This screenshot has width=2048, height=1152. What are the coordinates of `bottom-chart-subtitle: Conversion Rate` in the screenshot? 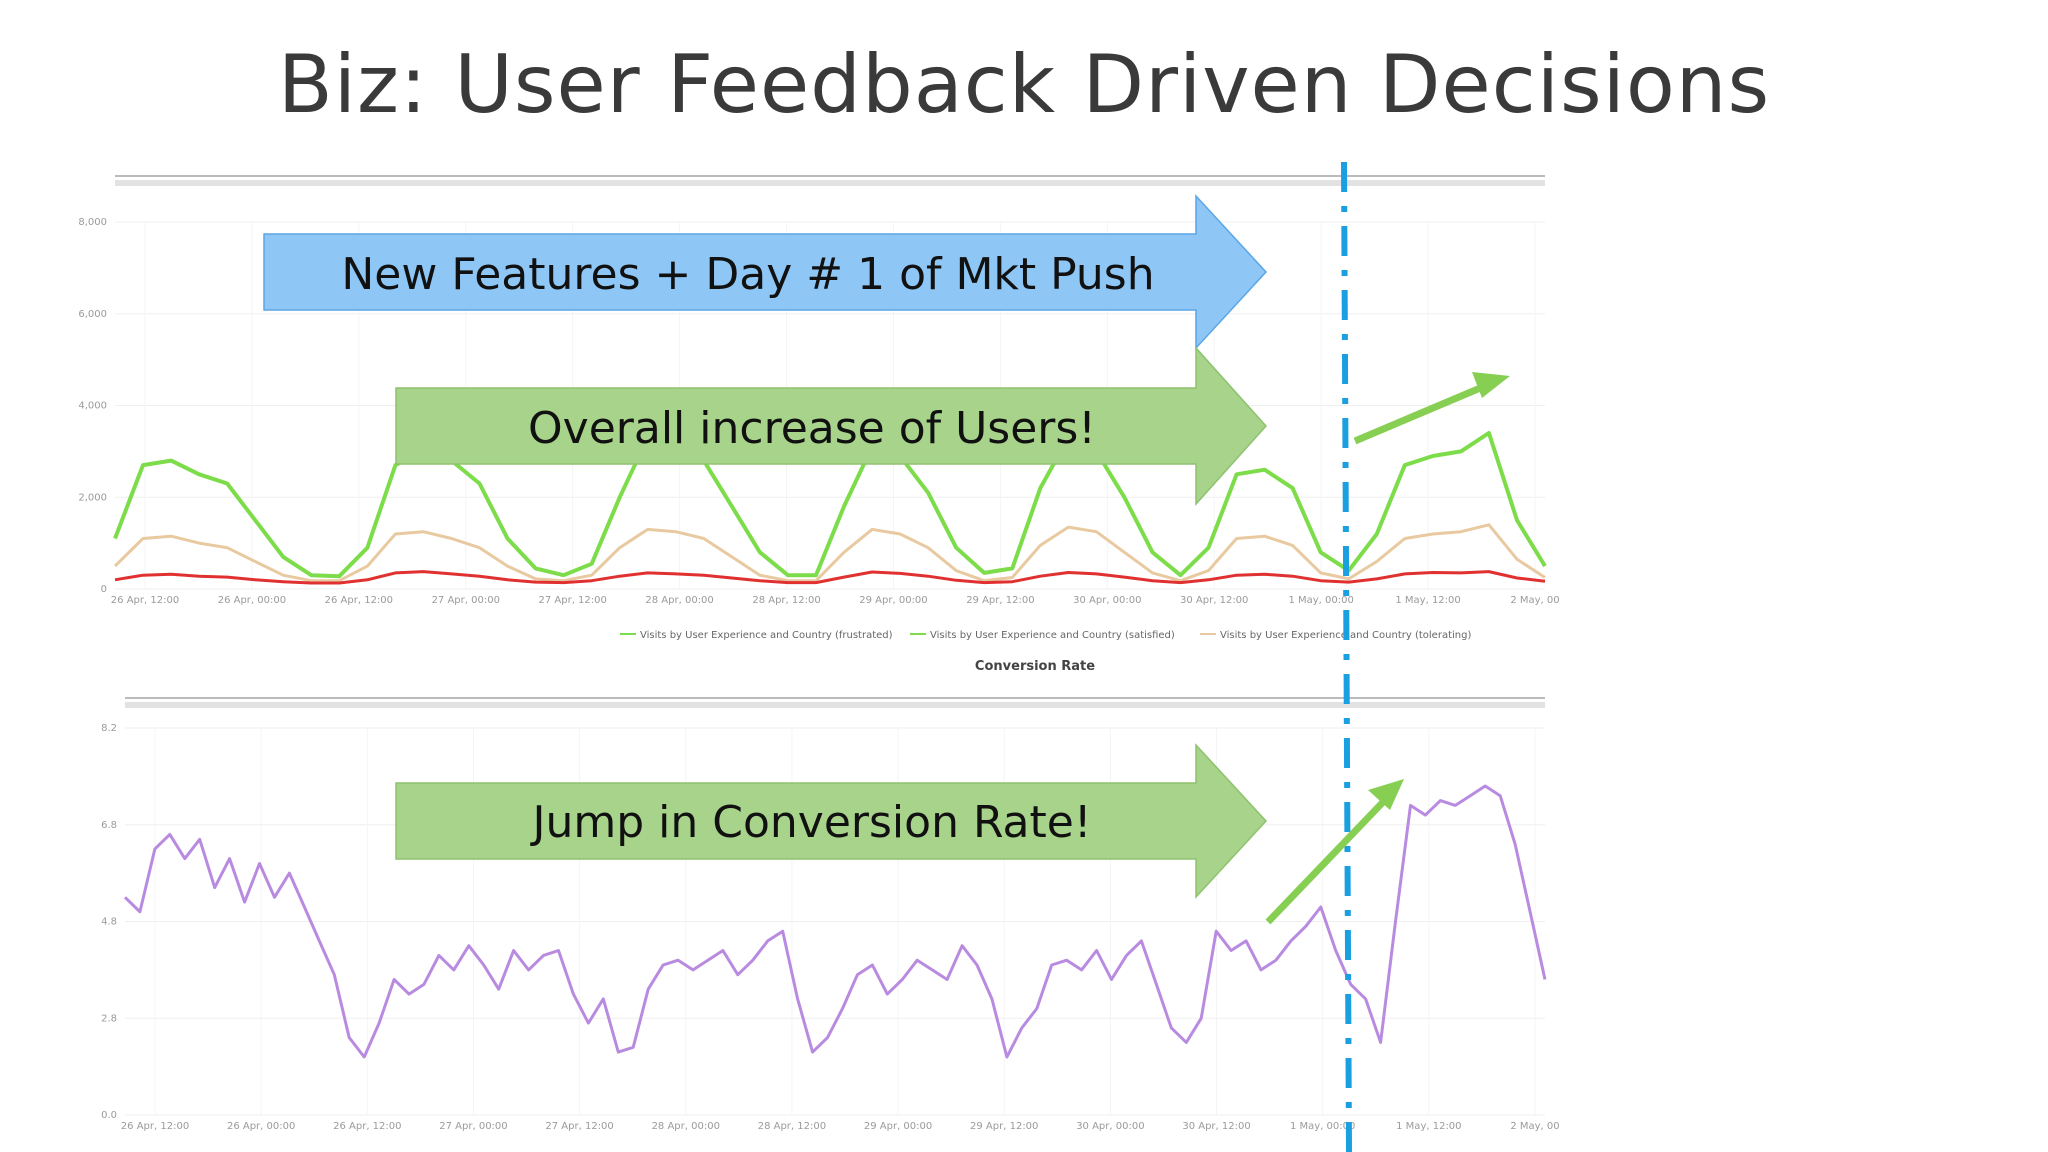 It's located at (1035, 666).